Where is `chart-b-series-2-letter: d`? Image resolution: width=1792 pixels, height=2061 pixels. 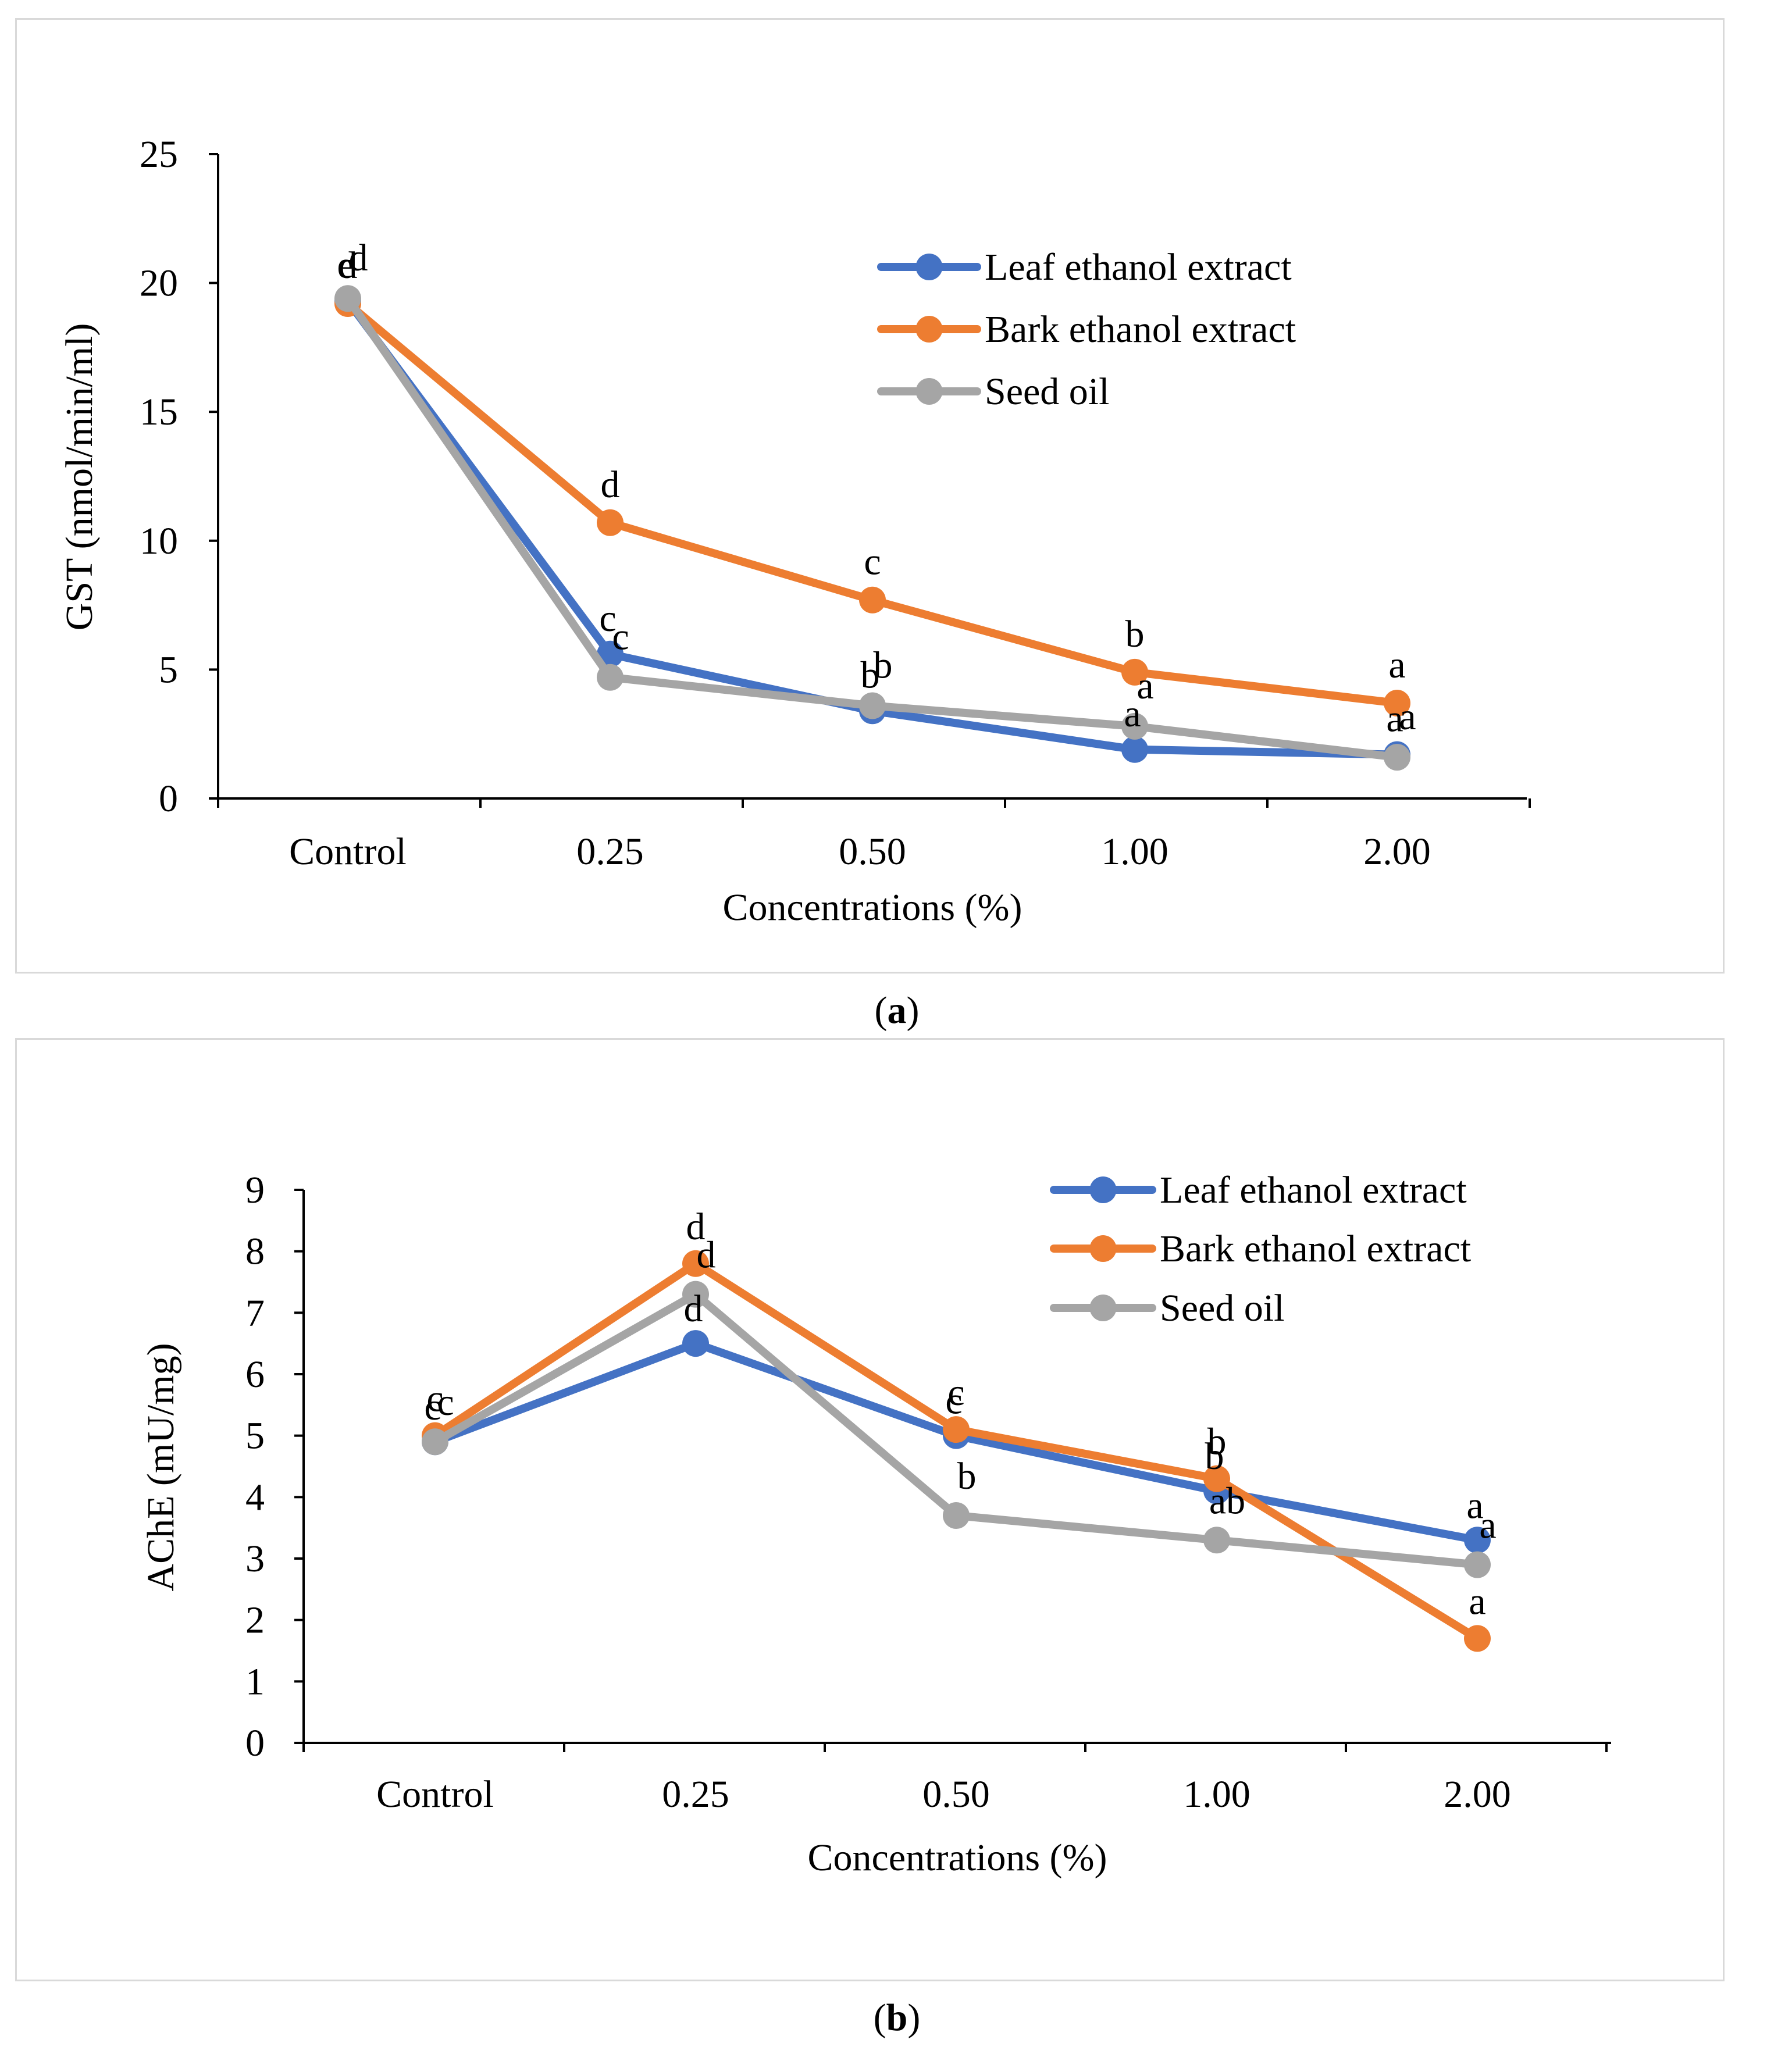
chart-b-series-2-letter: d is located at coordinates (696, 1227).